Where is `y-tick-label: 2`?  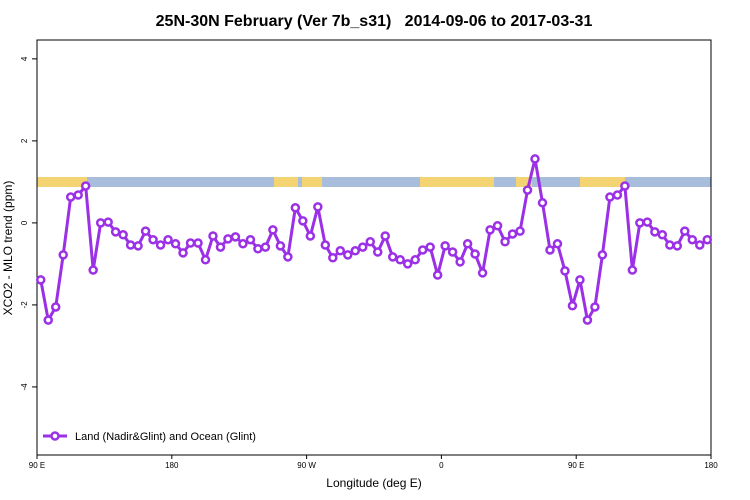 y-tick-label: 2 is located at coordinates (24, 140).